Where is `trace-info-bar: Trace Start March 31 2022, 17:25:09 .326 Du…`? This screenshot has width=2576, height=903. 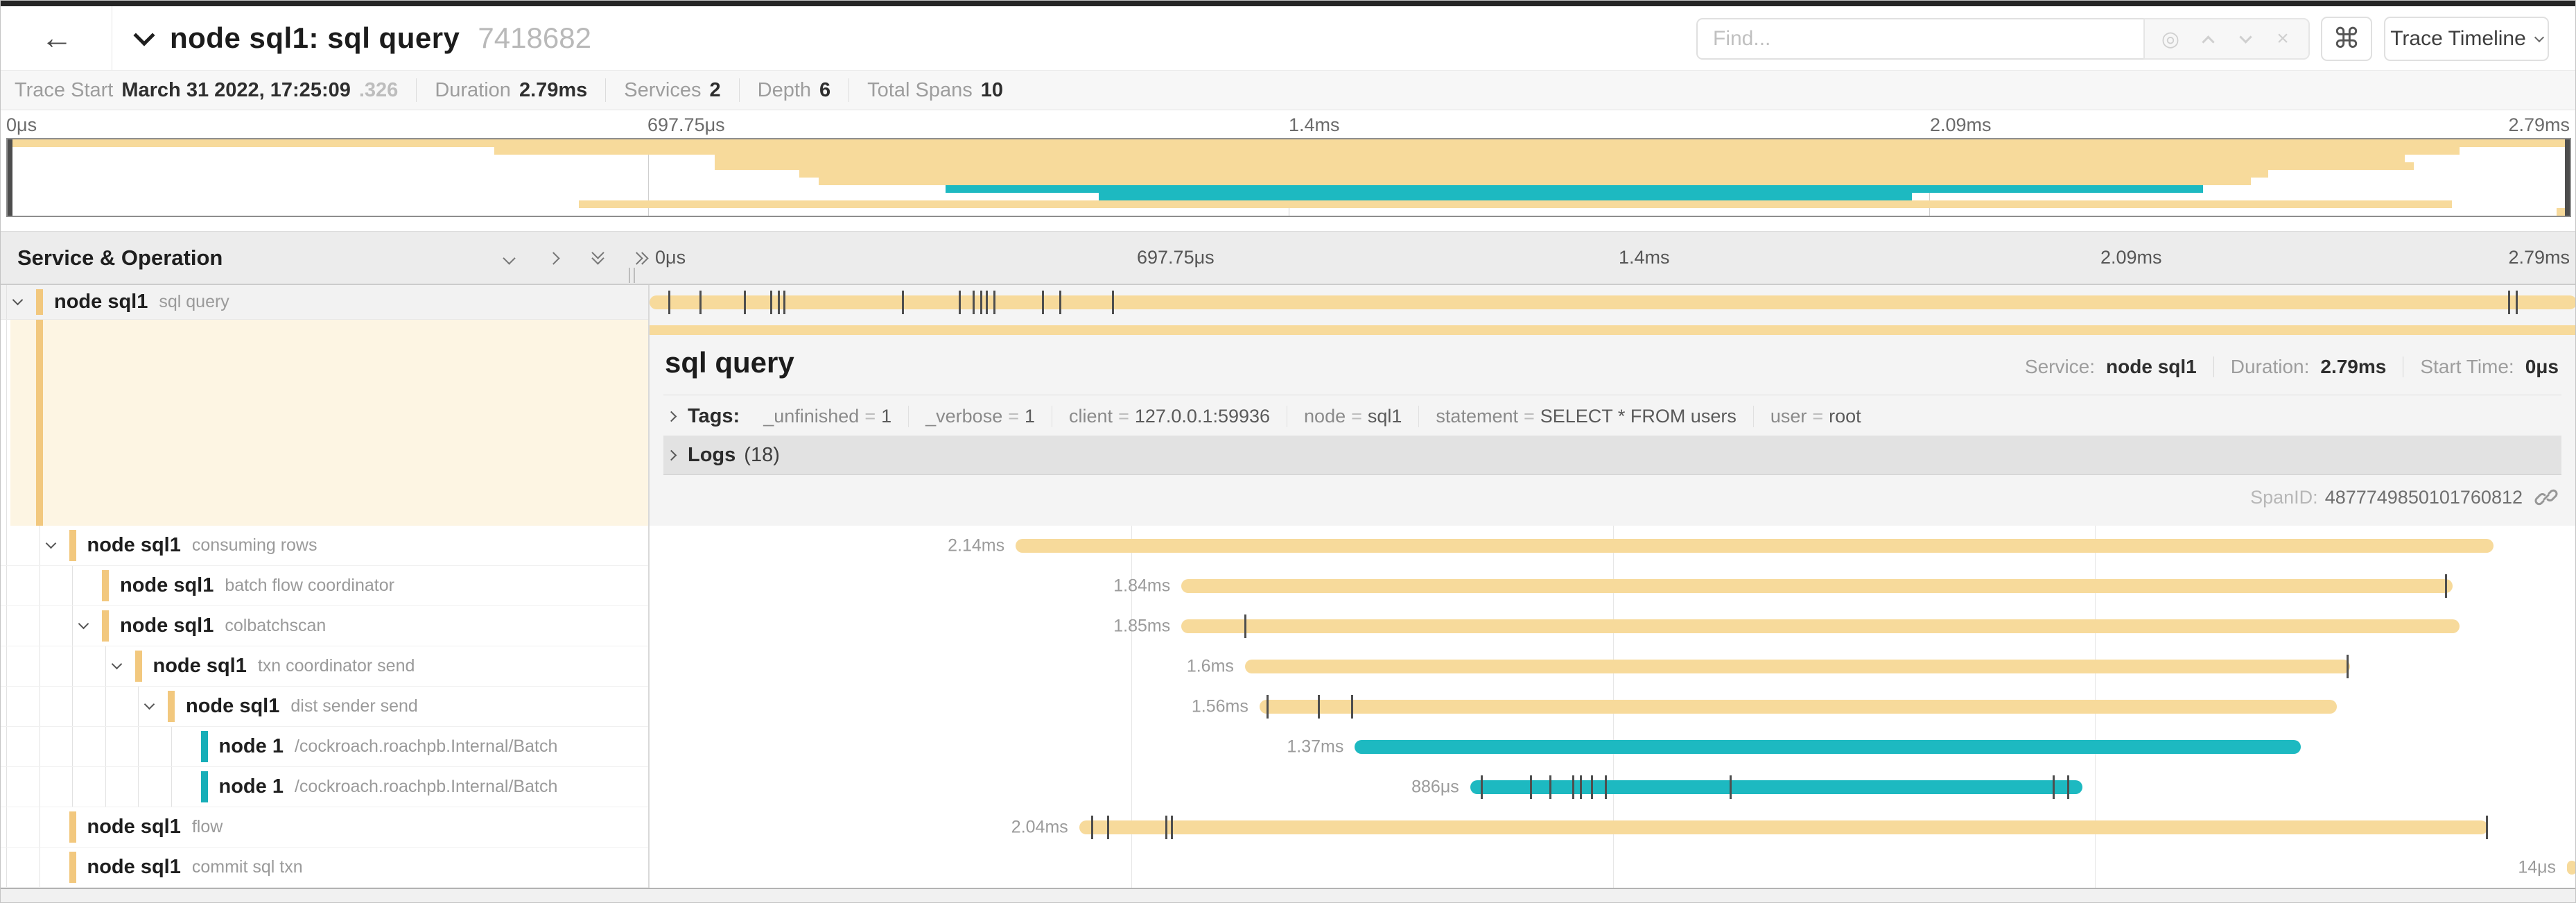 trace-info-bar: Trace Start March 31 2022, 17:25:09 .326 Du… is located at coordinates (1288, 90).